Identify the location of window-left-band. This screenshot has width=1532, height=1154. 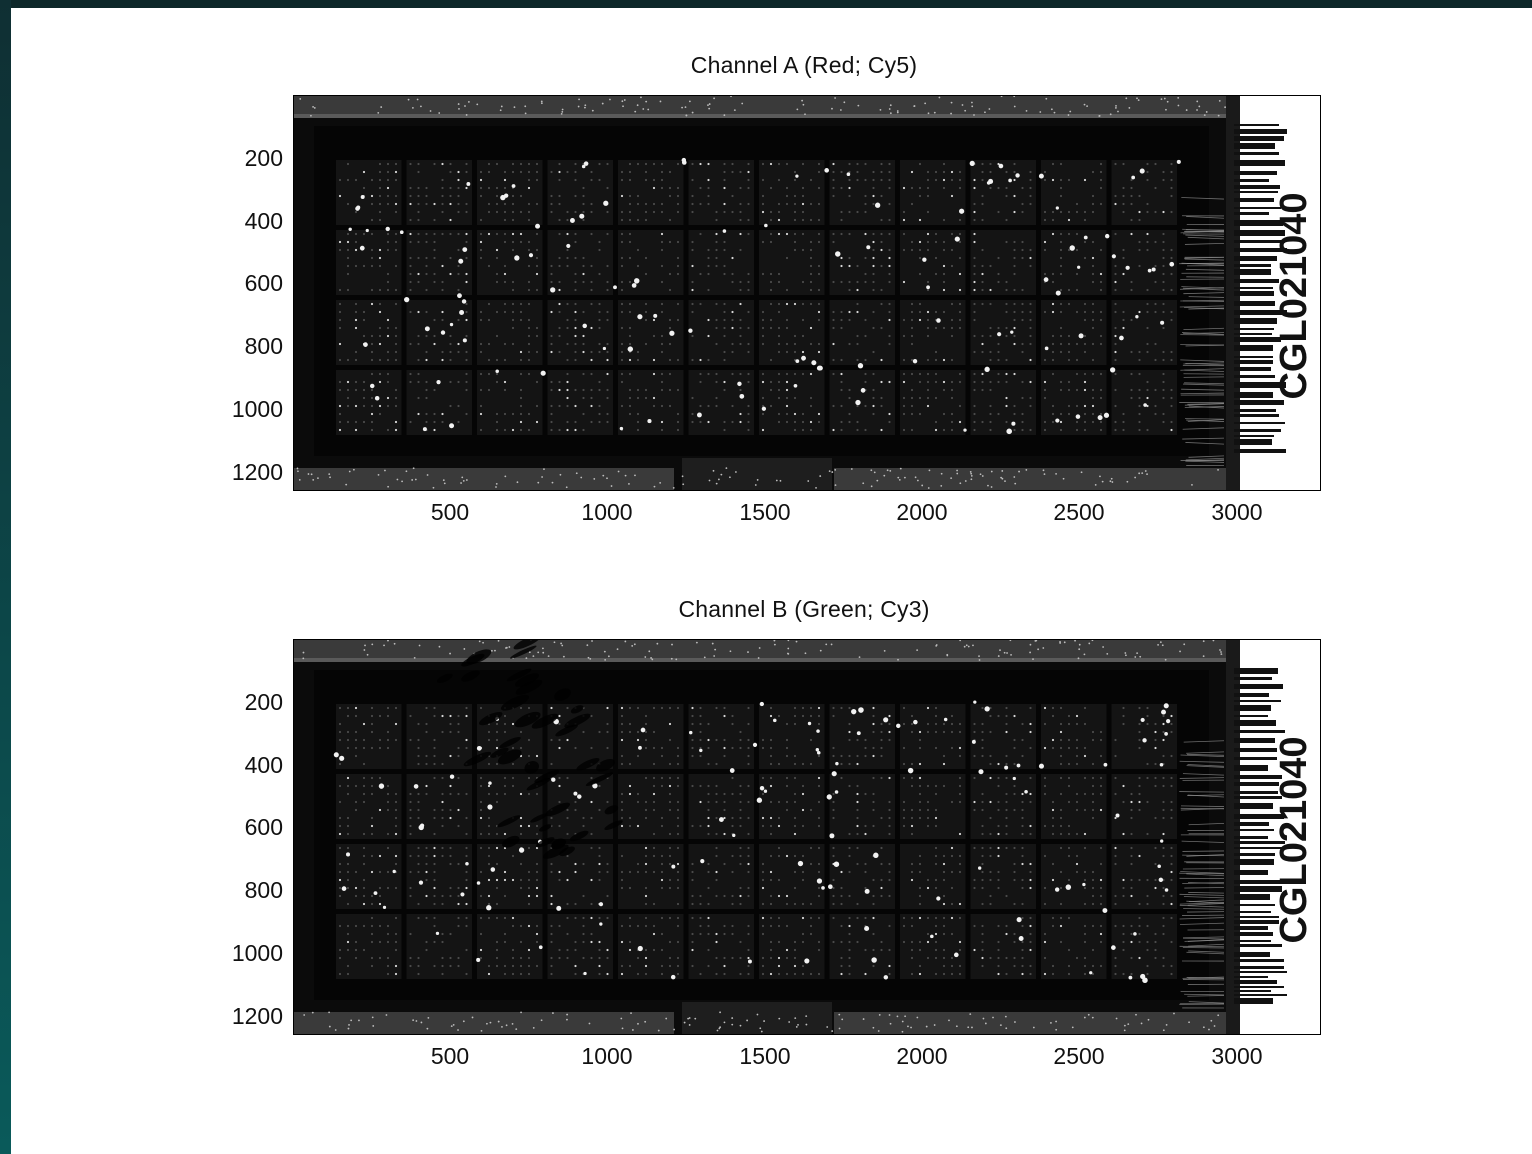
(5, 577).